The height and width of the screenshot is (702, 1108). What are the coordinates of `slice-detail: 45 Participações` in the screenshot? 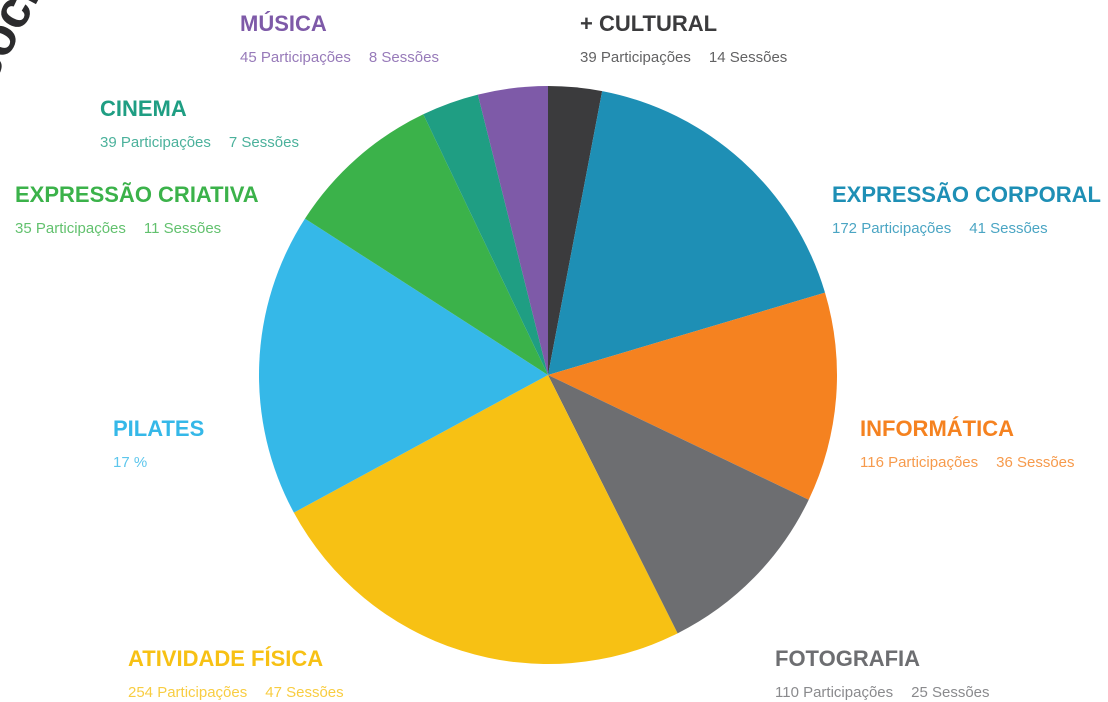 It's located at (295, 57).